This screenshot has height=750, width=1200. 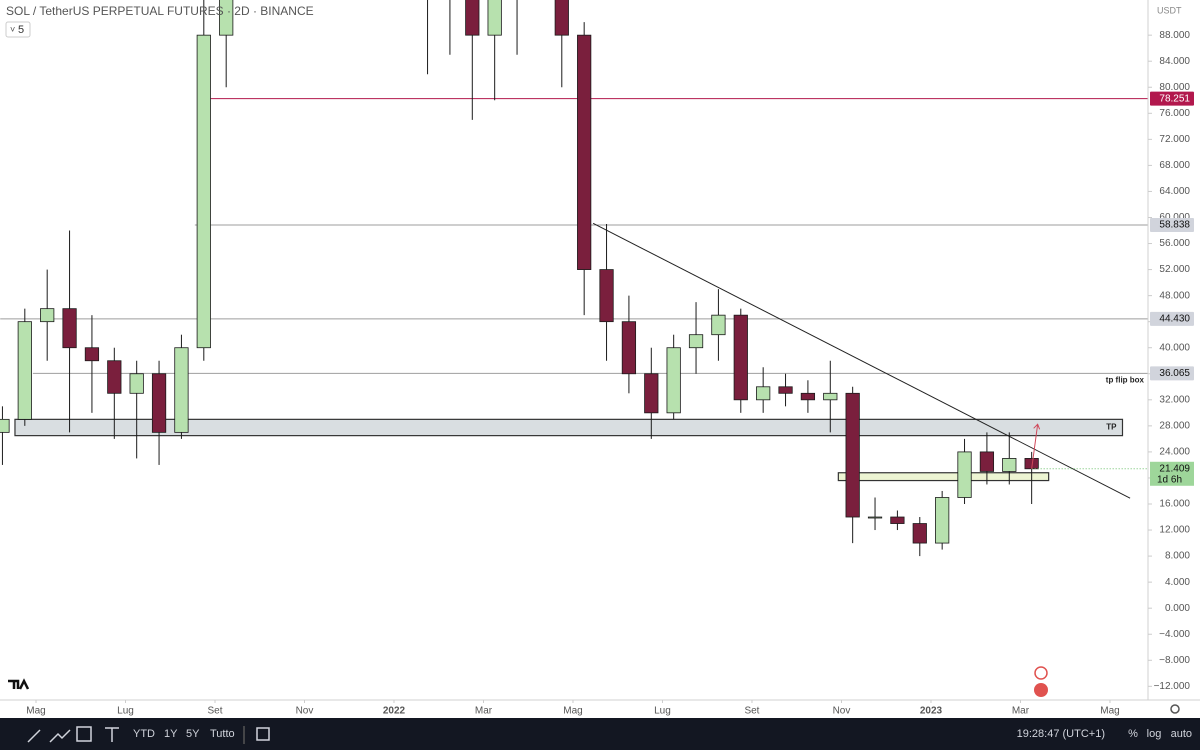 What do you see at coordinates (931, 711) in the screenshot?
I see `x-tick-label: 2023` at bounding box center [931, 711].